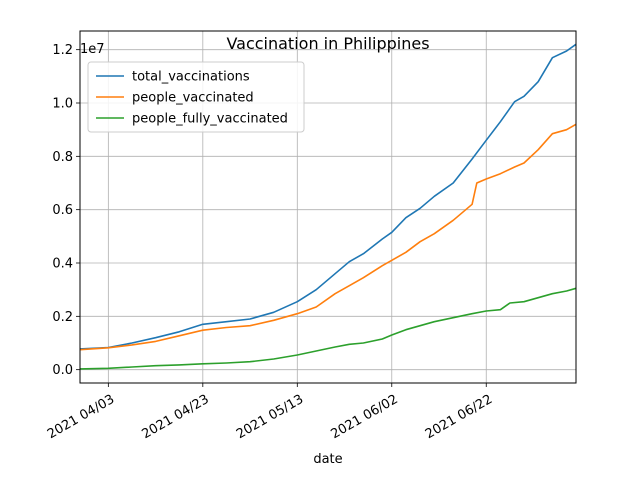 The image size is (640, 484). Describe the element at coordinates (210, 119) in the screenshot. I see `legend-label-people_fully_vaccinated: people_fully_vaccinated` at that location.